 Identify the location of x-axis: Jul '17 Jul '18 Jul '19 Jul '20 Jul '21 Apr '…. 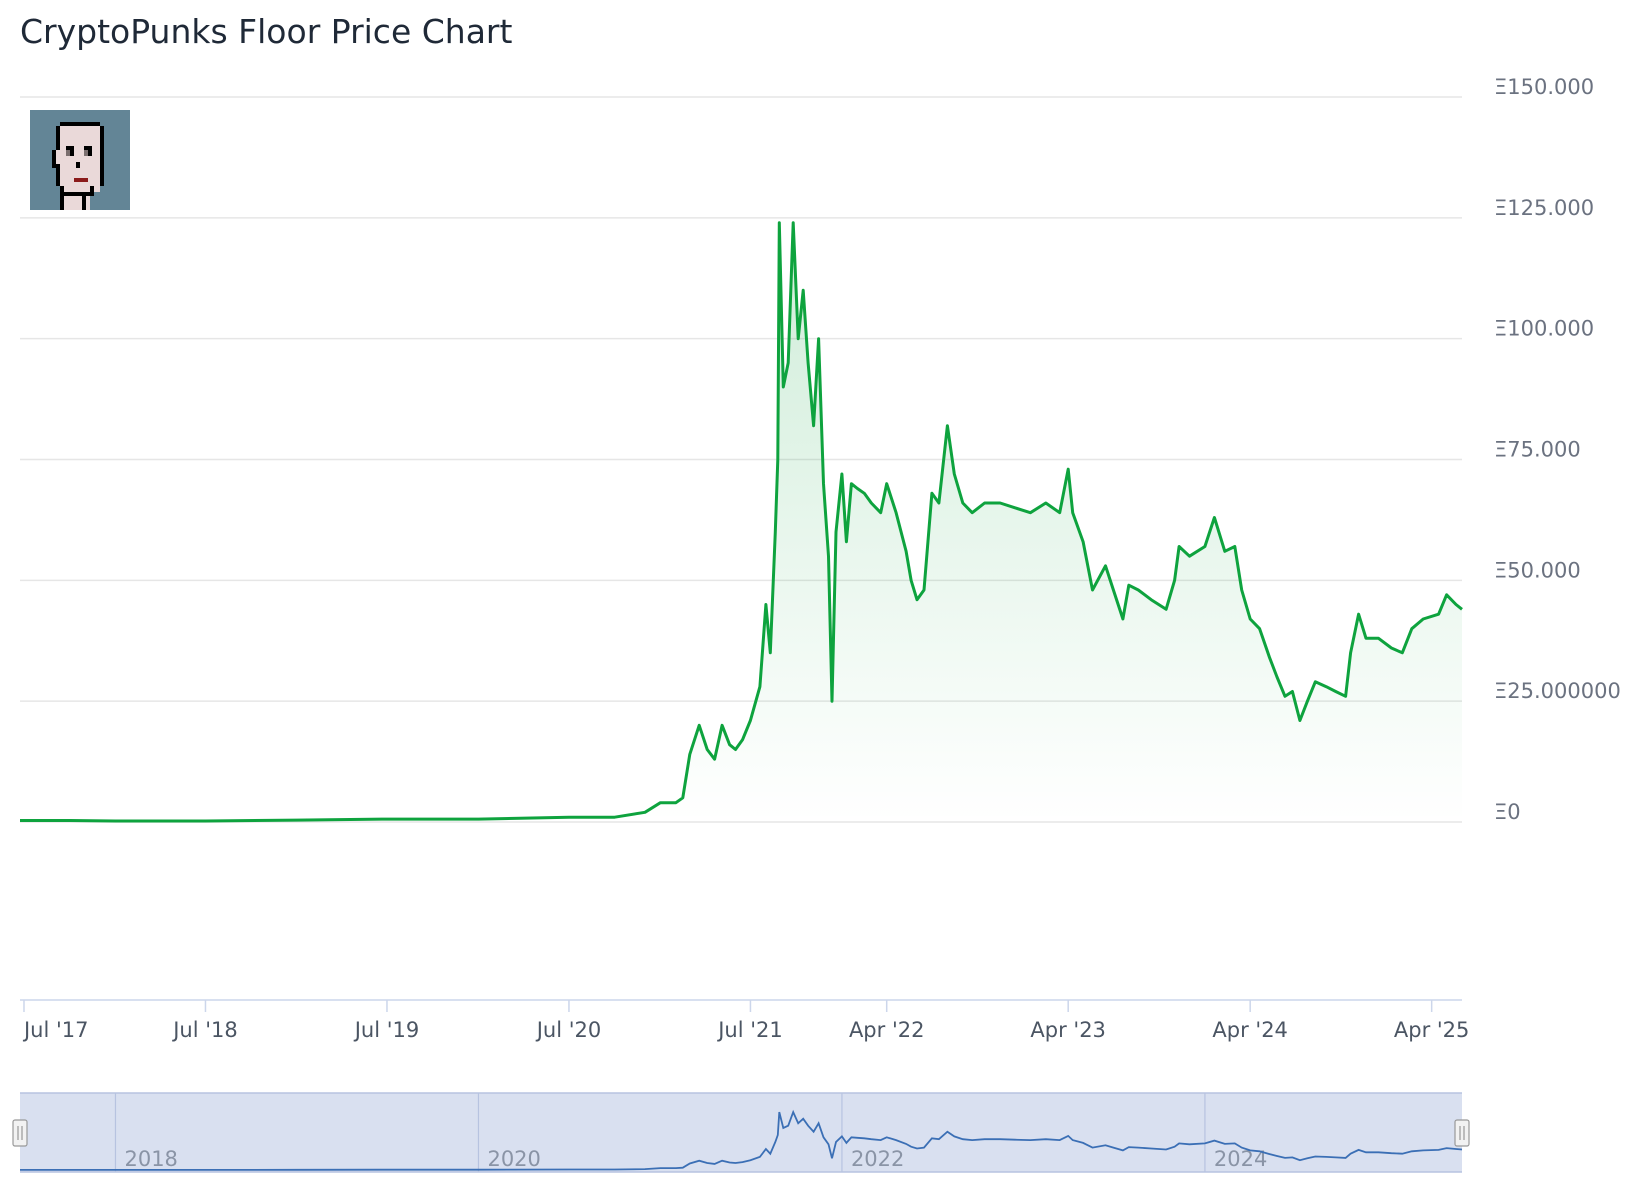
(745, 1020).